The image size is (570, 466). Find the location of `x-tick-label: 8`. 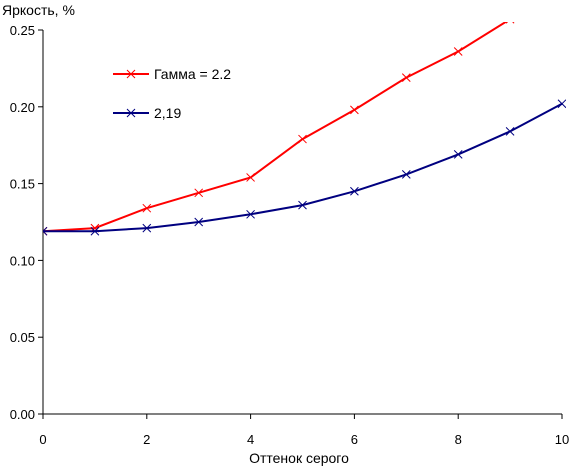

x-tick-label: 8 is located at coordinates (458, 439).